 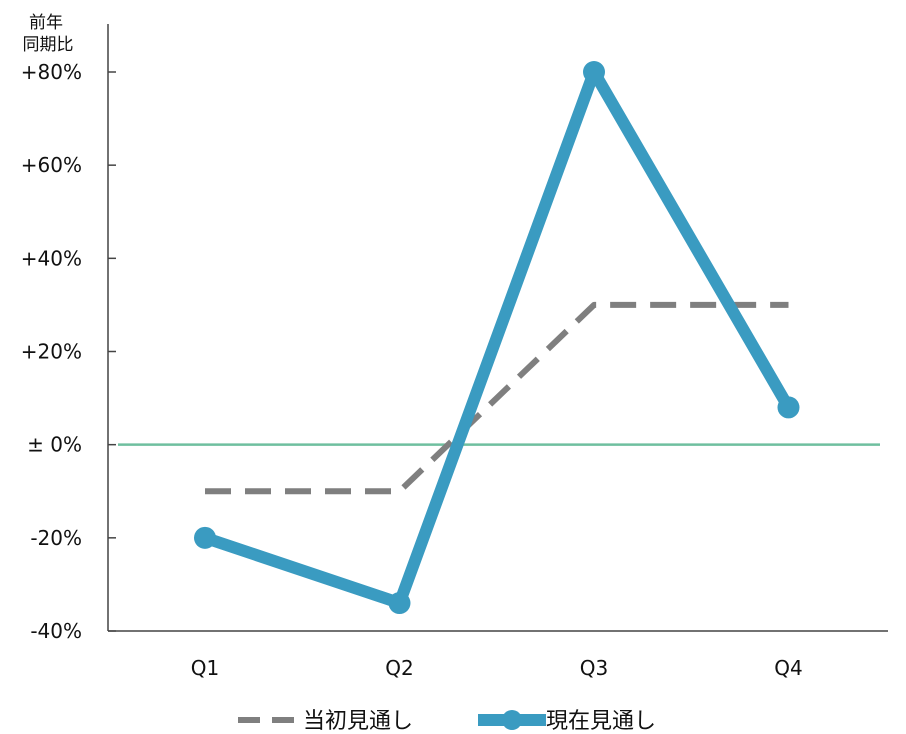 What do you see at coordinates (56, 538) in the screenshot?
I see `y-tick-label: -20%` at bounding box center [56, 538].